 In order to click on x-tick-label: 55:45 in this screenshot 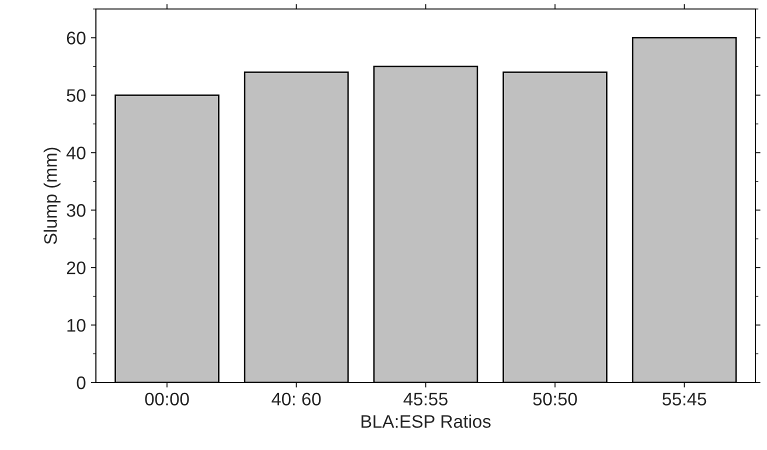, I will do `click(684, 399)`.